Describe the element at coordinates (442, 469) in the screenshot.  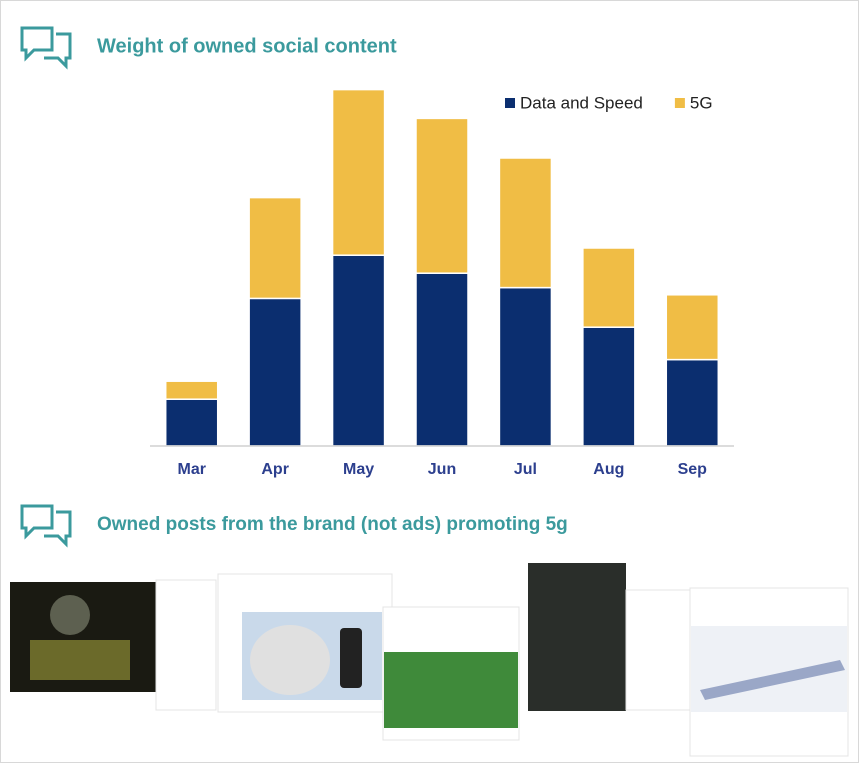
I see `x-tick-label: Jun` at that location.